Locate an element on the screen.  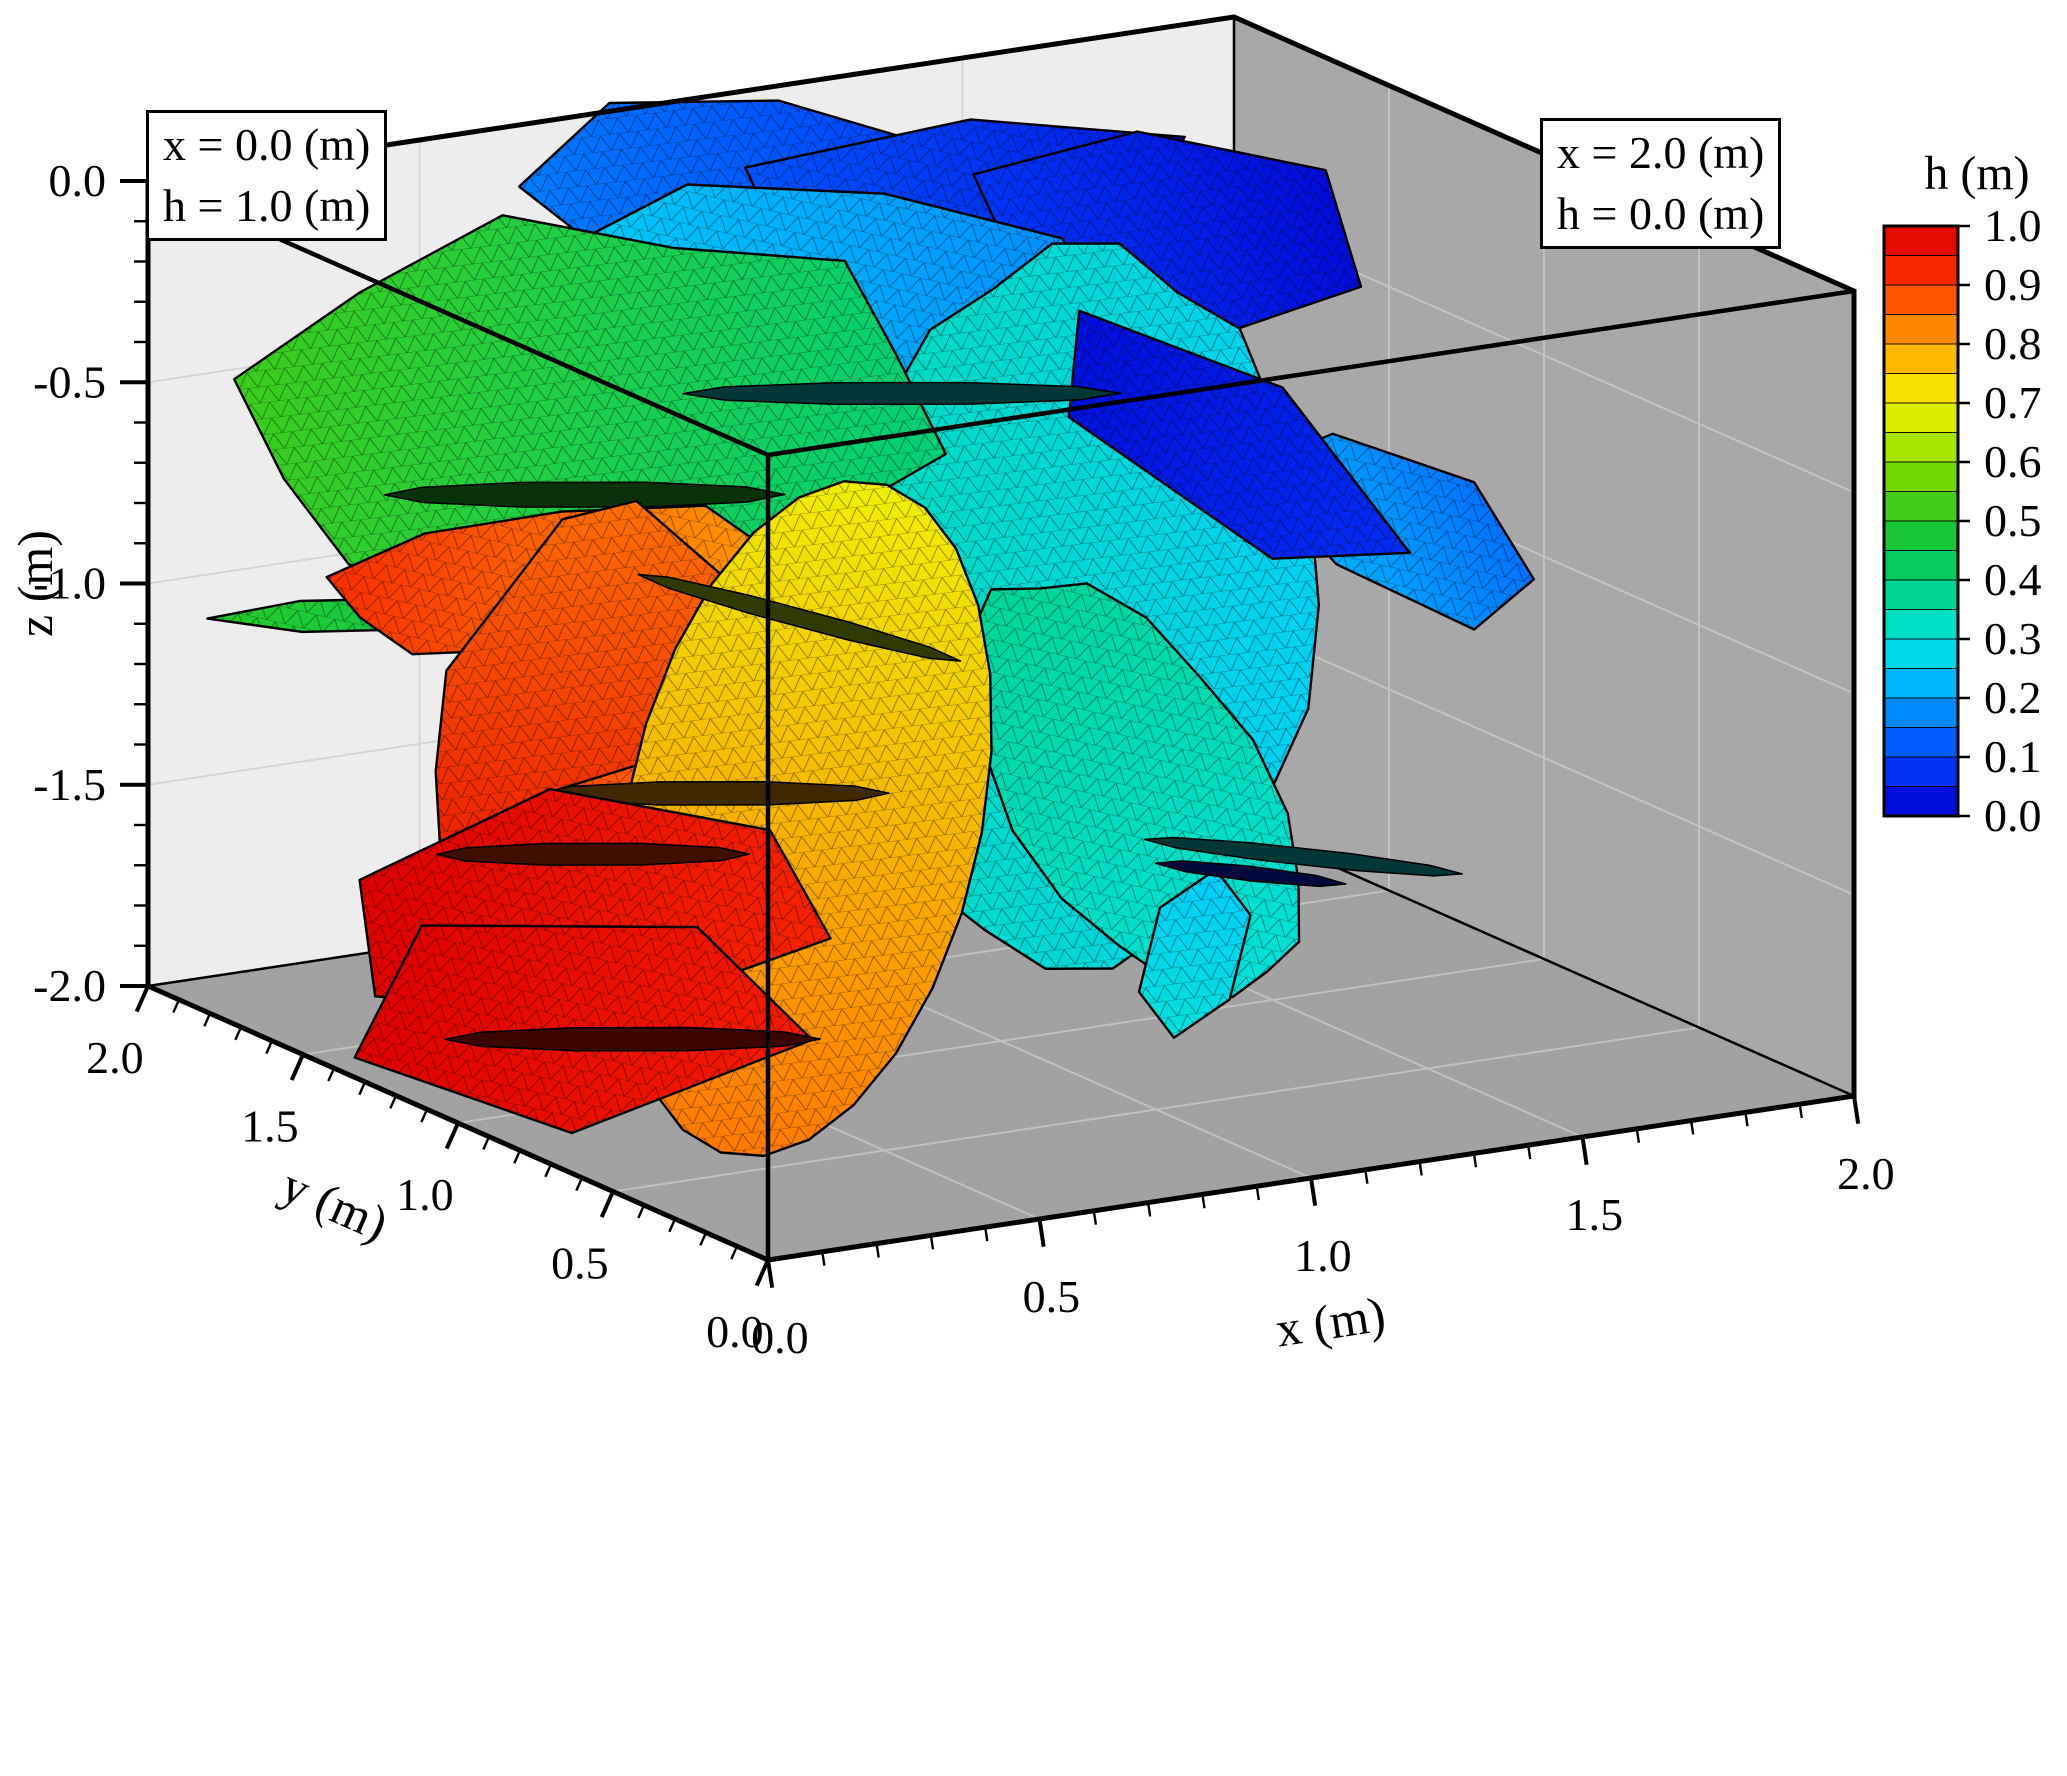
x-axis-tick-label: 2.0 is located at coordinates (1866, 1173).